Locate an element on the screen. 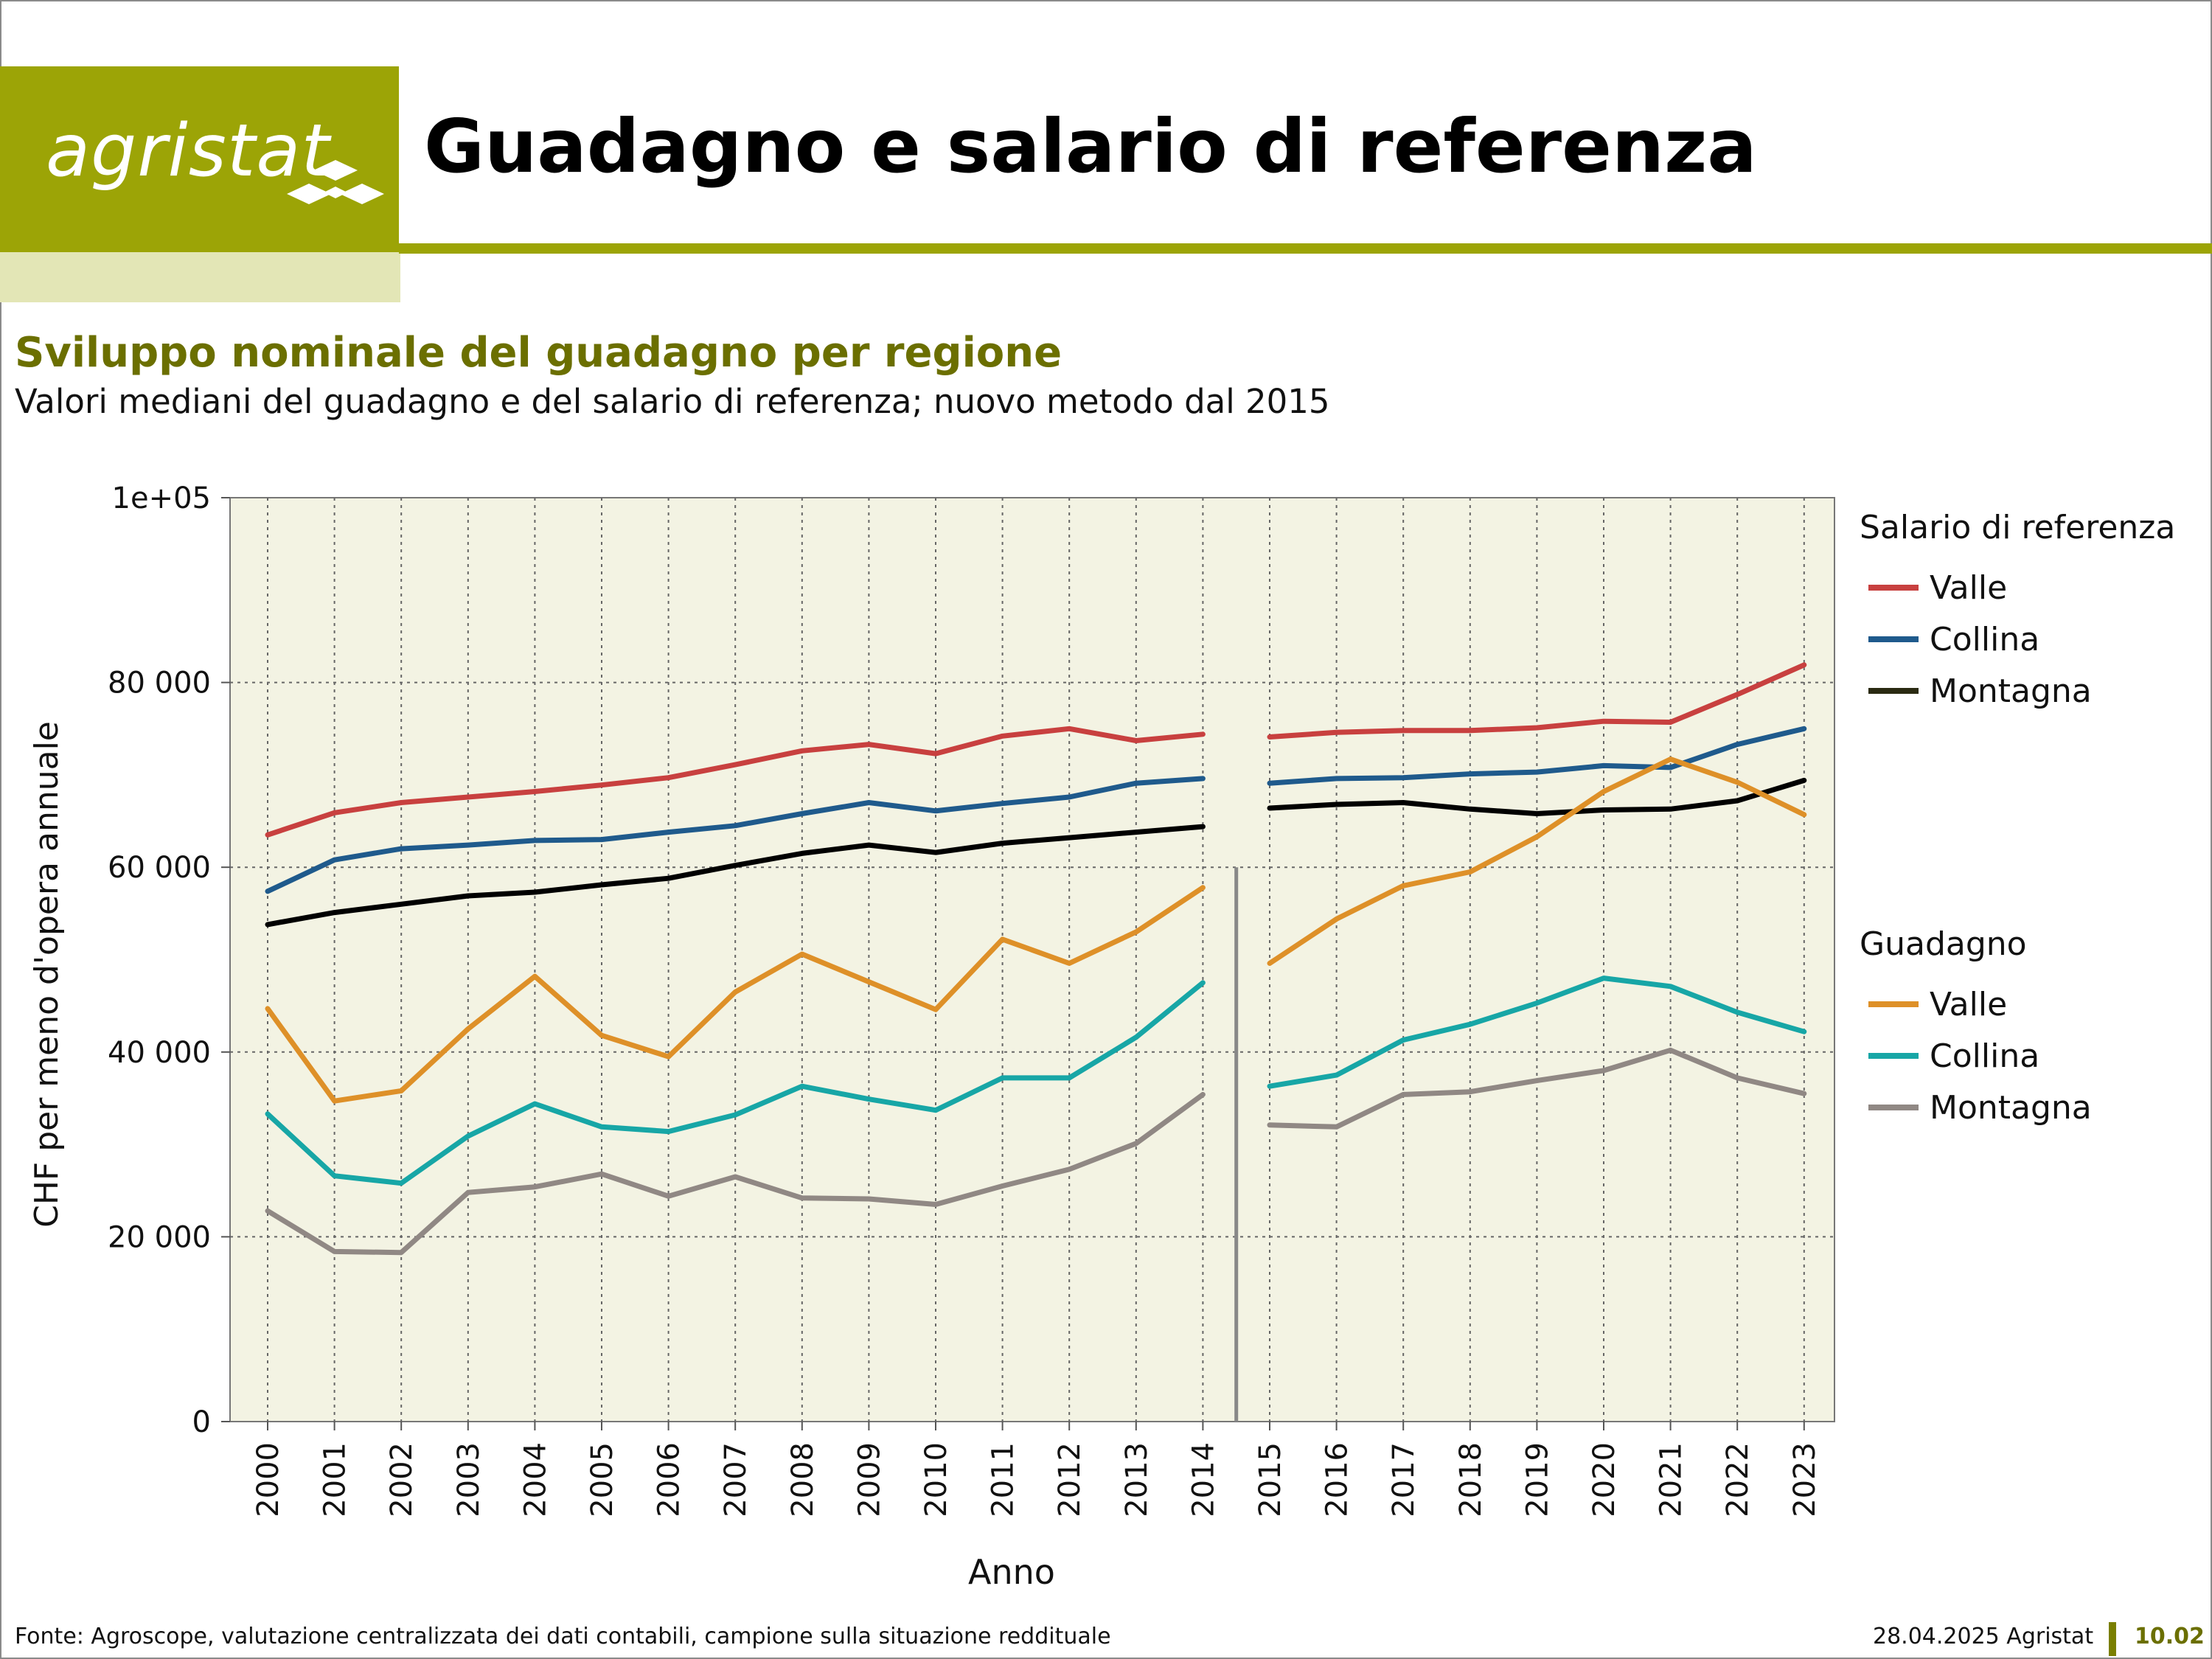  x-tick-label: 2013 is located at coordinates (1137, 1479).